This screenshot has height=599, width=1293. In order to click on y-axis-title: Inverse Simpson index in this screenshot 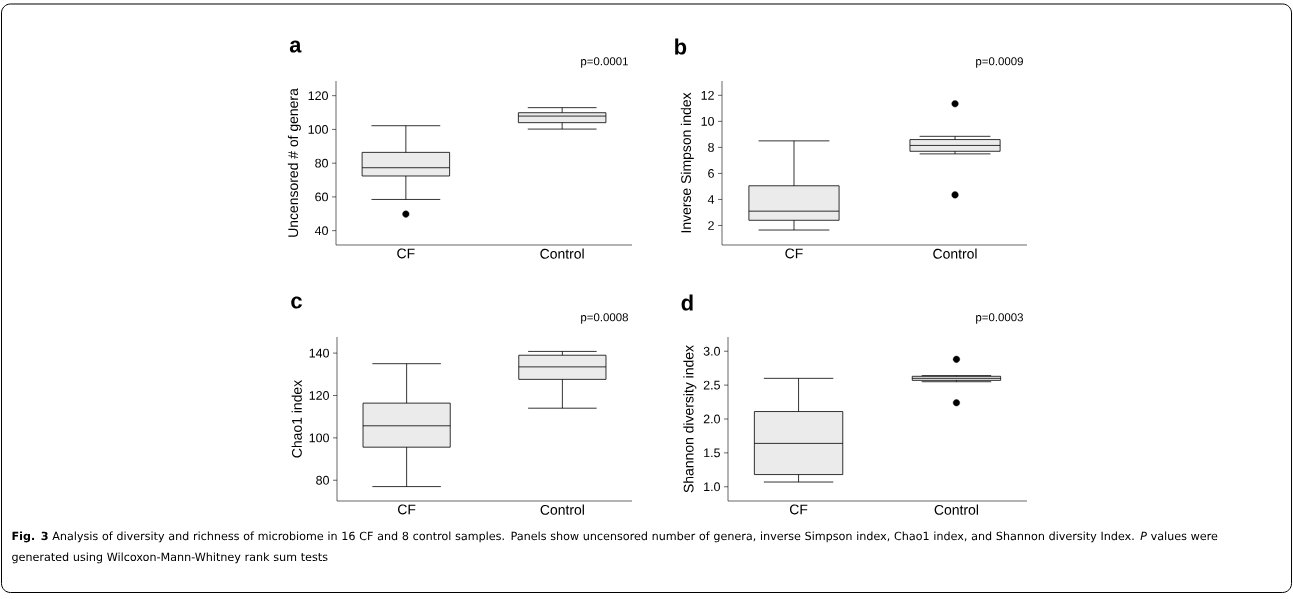, I will do `click(687, 162)`.